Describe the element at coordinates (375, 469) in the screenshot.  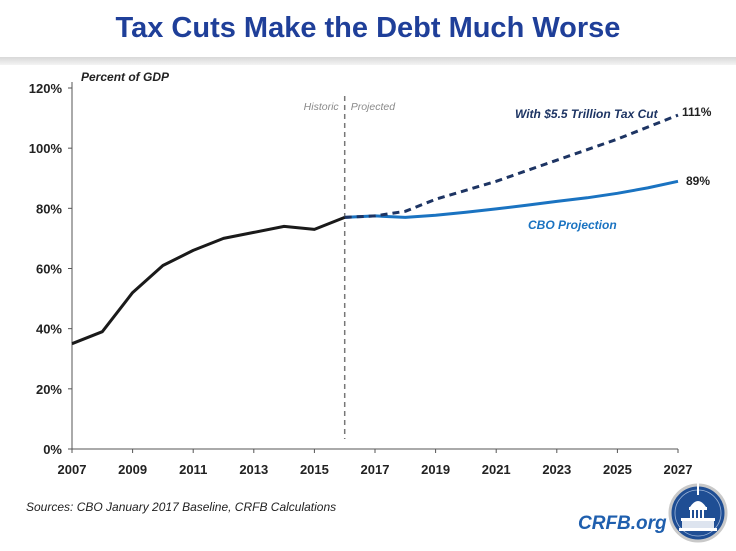
I see `x-tick-label: 2017` at that location.